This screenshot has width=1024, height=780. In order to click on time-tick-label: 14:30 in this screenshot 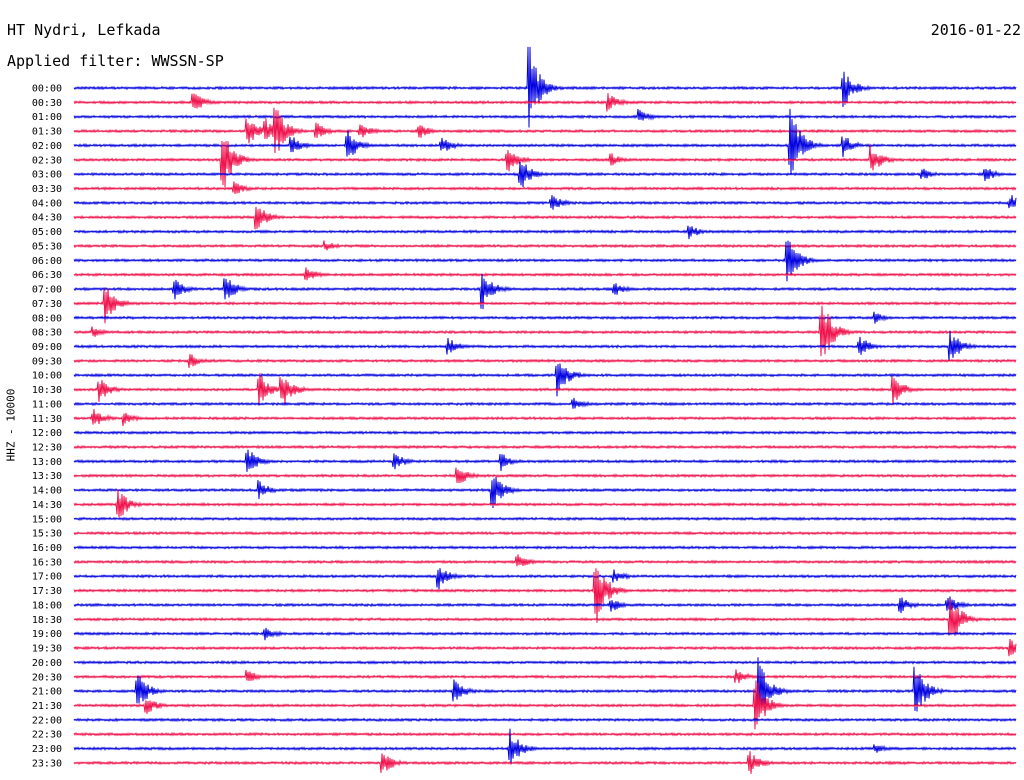, I will do `click(47, 505)`.